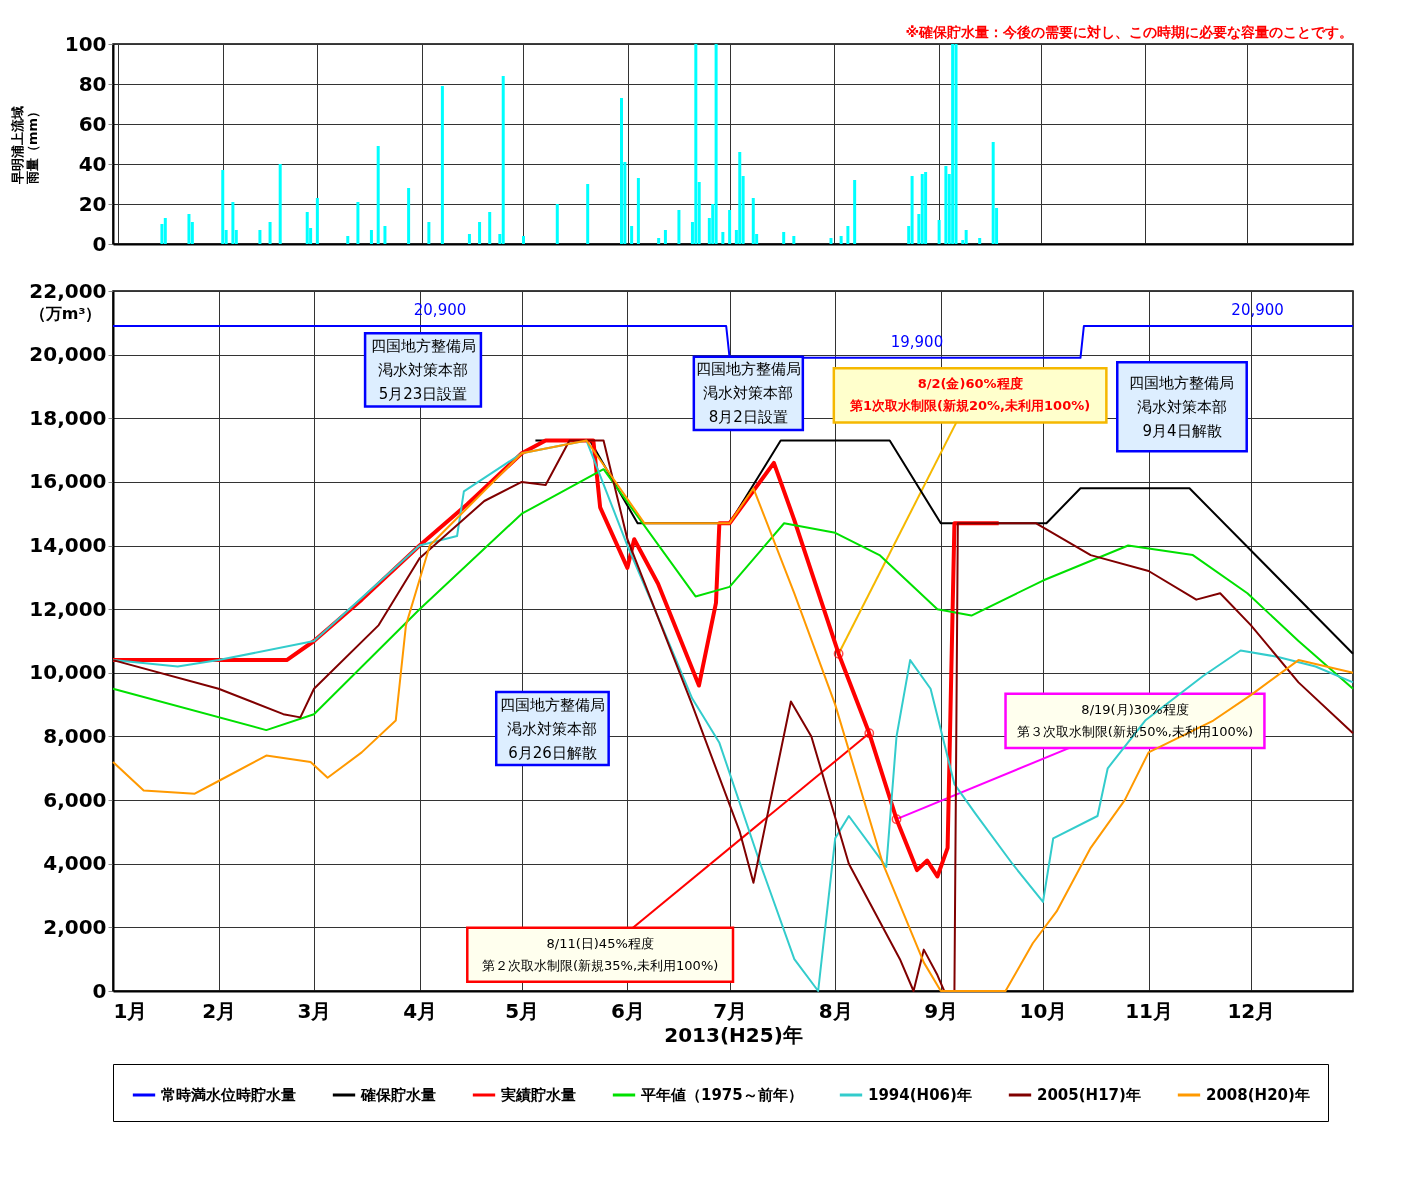 This screenshot has width=1427, height=1189. What do you see at coordinates (627, 1010) in the screenshot?
I see `x-tick-label: 6月` at bounding box center [627, 1010].